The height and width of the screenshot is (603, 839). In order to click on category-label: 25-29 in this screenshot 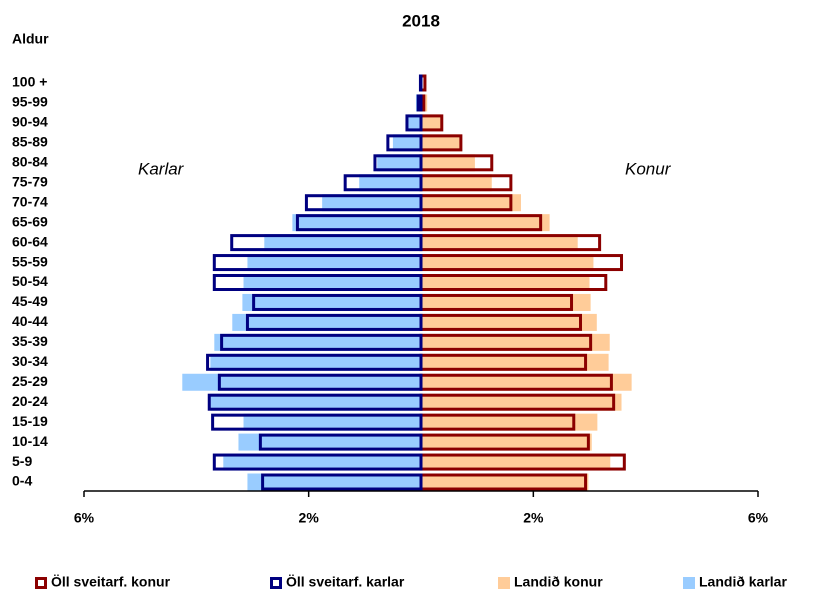, I will do `click(30, 381)`.